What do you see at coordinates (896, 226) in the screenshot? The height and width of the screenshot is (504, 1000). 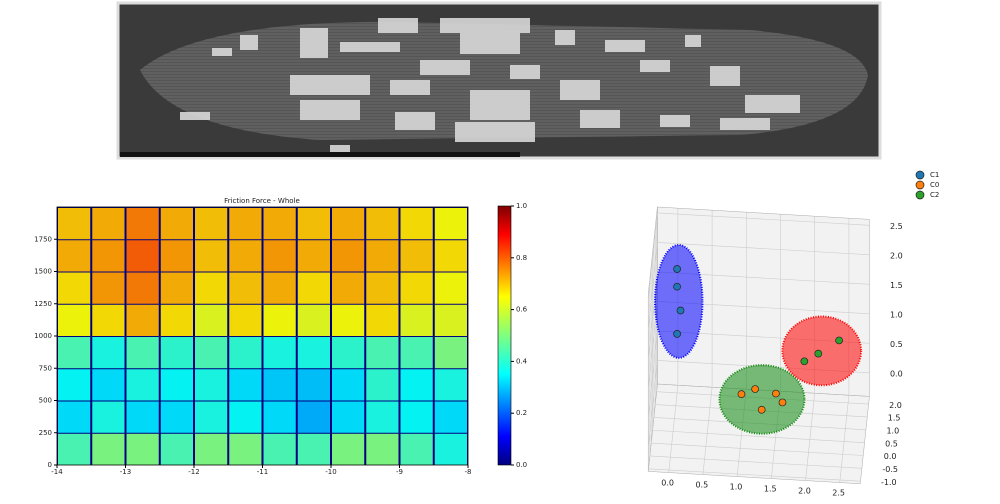 I see `z-tick-label: 2.5` at bounding box center [896, 226].